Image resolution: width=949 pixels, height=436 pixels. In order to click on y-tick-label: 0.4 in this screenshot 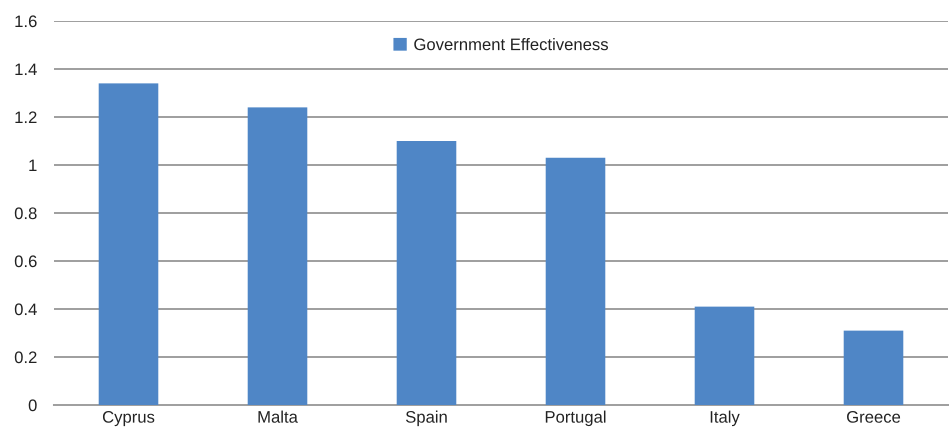, I will do `click(25, 309)`.